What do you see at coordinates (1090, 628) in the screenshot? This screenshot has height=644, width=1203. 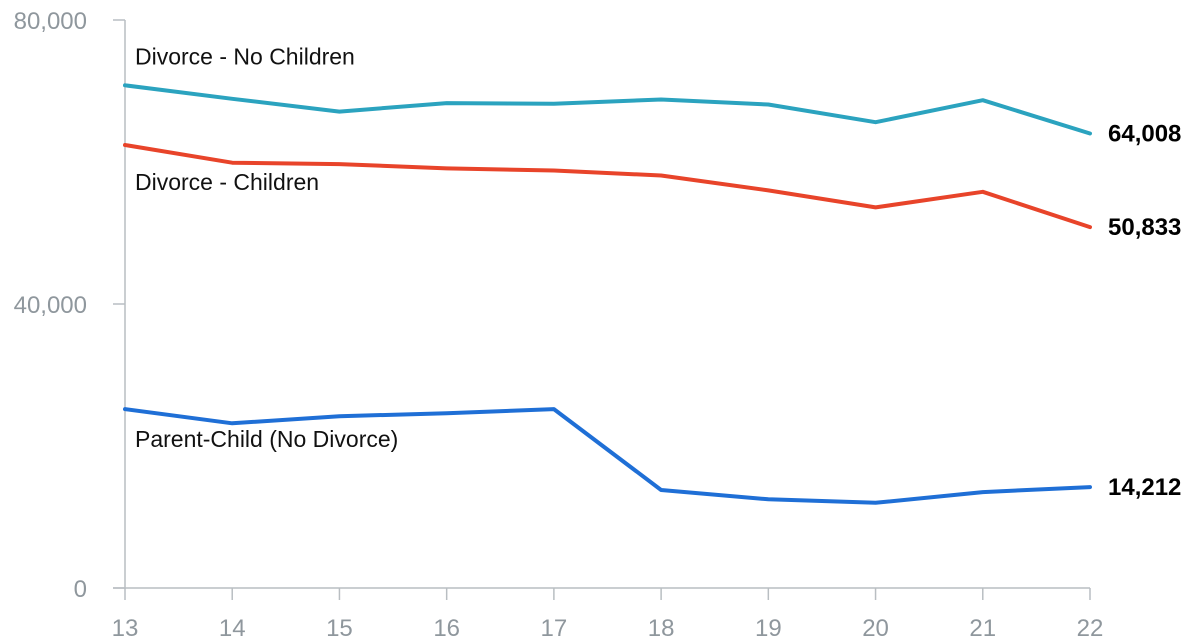 I see `x-tick-label: 22` at bounding box center [1090, 628].